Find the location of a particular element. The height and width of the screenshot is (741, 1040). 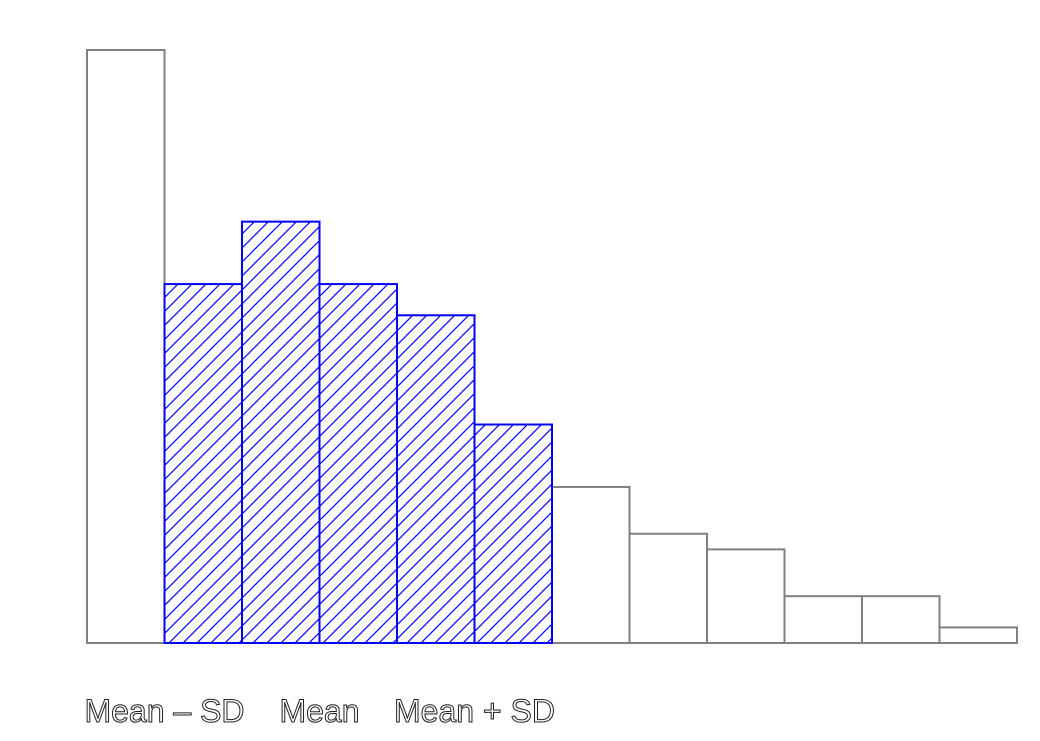

tick-label-1: Mean – SD is located at coordinates (164, 711).